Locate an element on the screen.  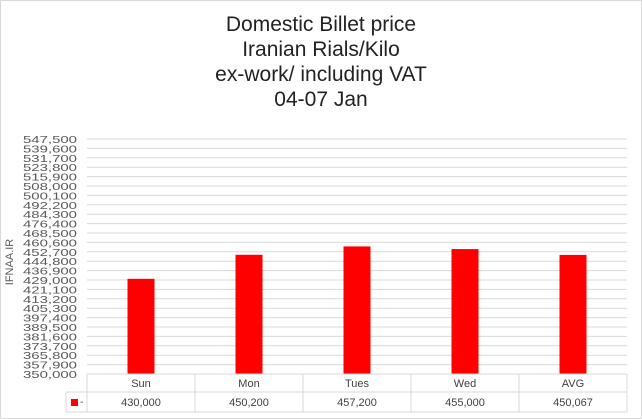
title-line-2: Iranian Rials/Kilo is located at coordinates (321, 49).